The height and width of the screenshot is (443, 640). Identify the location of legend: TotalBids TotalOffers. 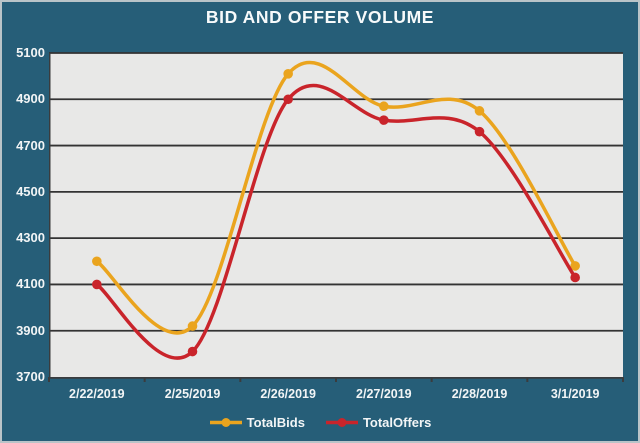
(320, 422).